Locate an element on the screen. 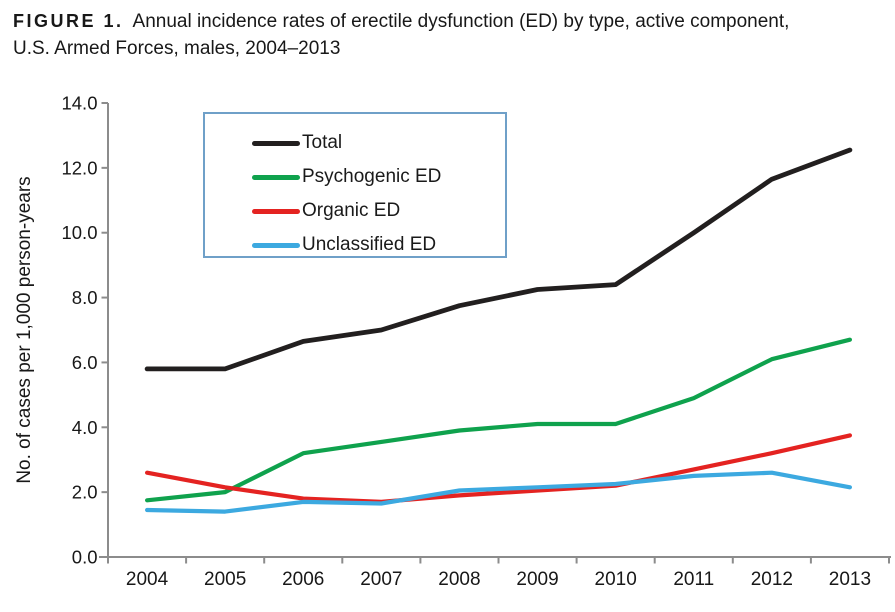  x-tick-label: 2008 is located at coordinates (459, 579).